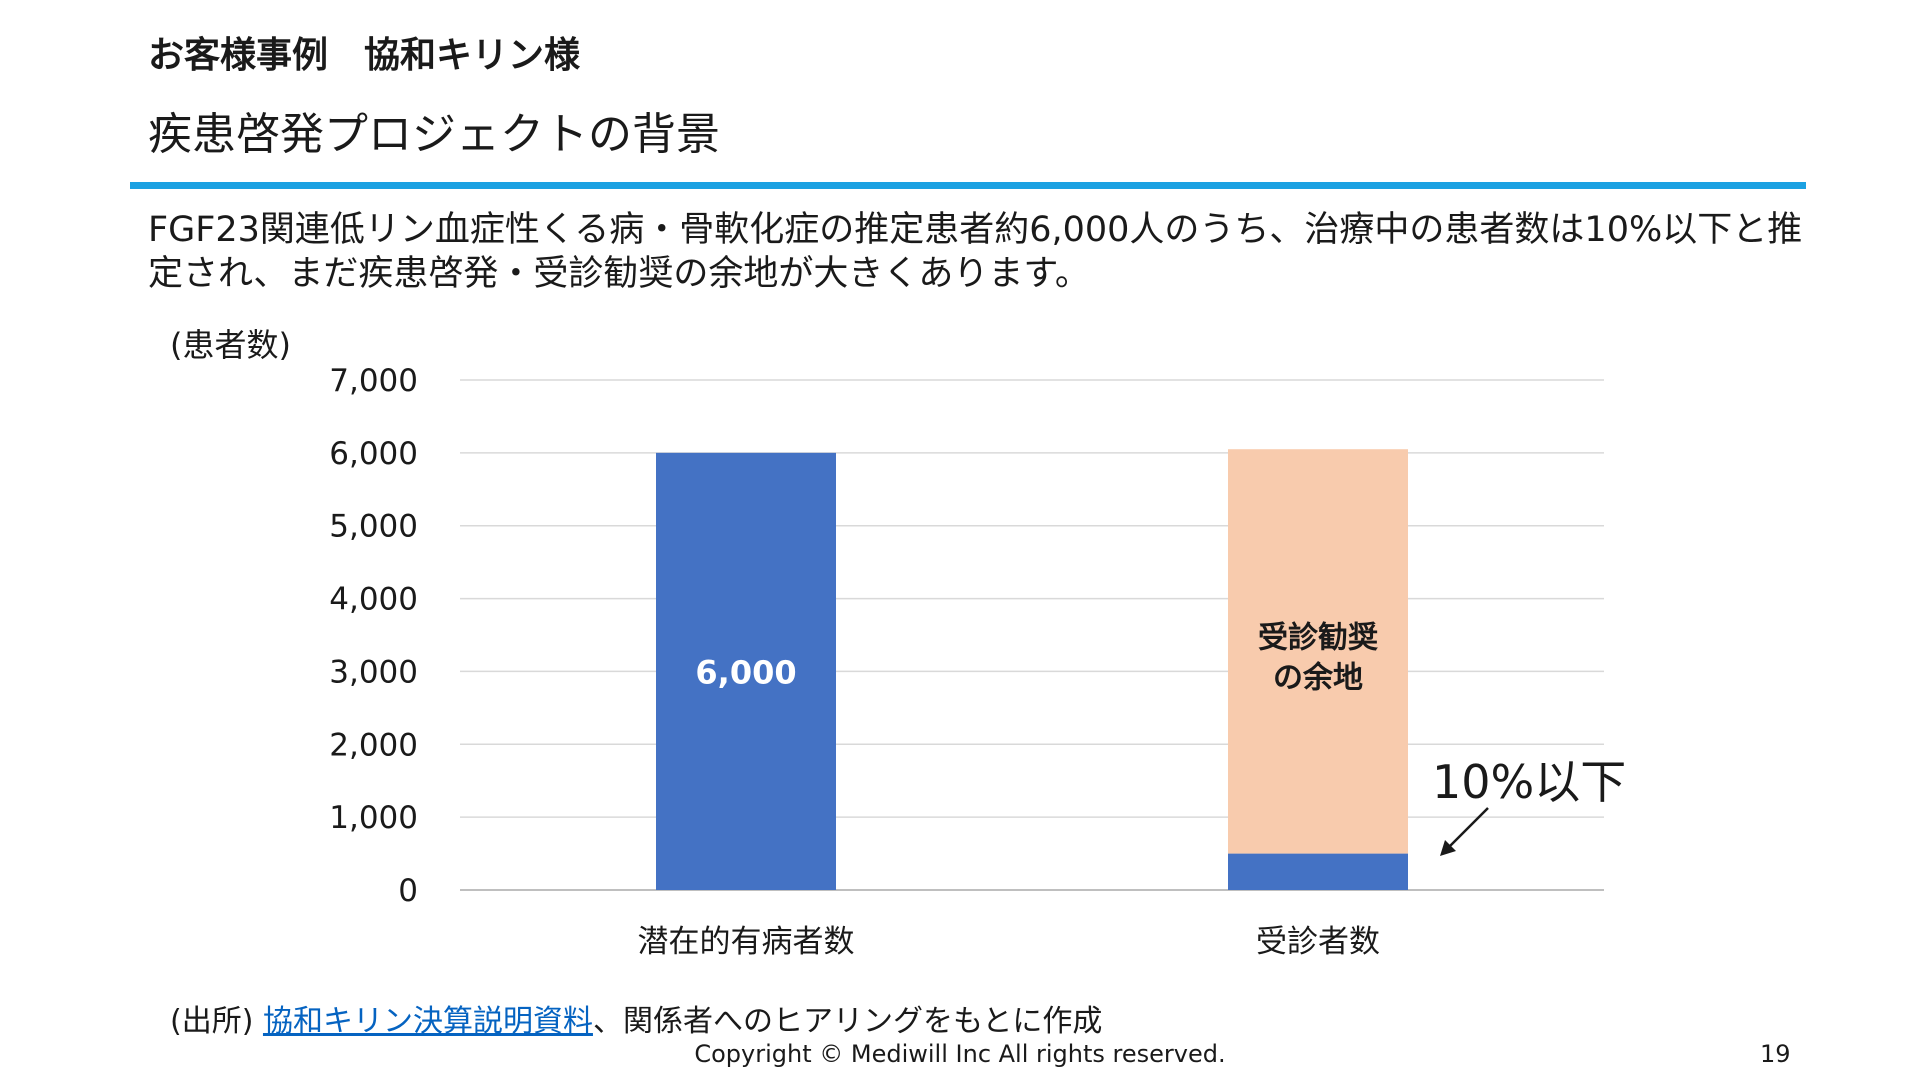 The image size is (1920, 1080). Describe the element at coordinates (364, 55) in the screenshot. I see `company-title: お客様事例 協和キリン様` at that location.